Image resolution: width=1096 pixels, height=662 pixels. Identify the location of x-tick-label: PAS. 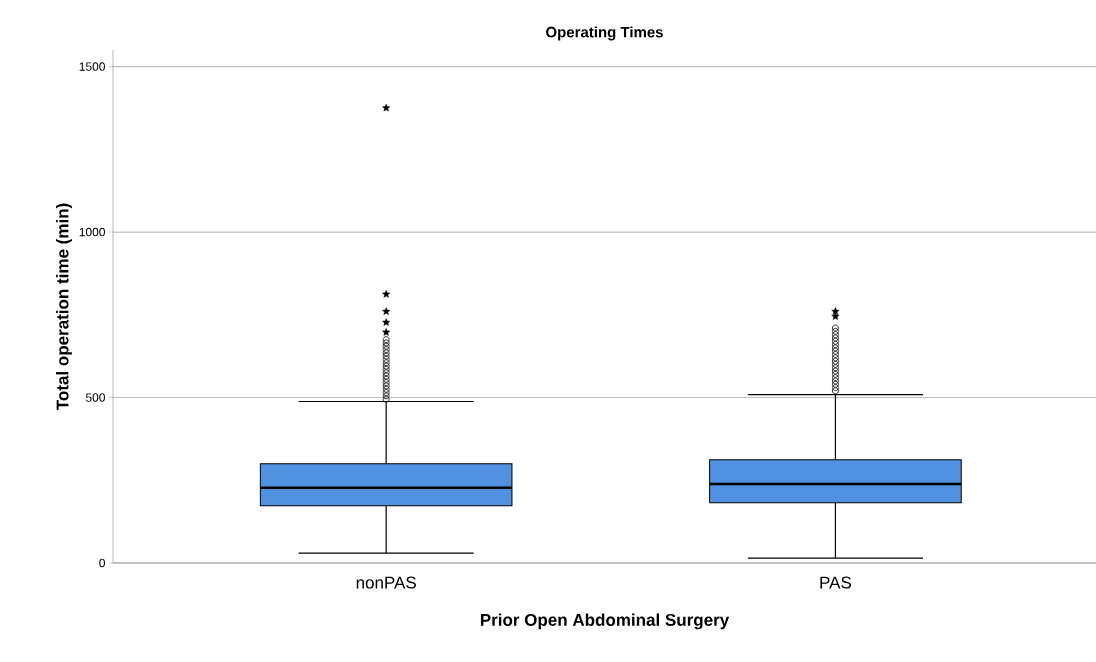
(836, 582).